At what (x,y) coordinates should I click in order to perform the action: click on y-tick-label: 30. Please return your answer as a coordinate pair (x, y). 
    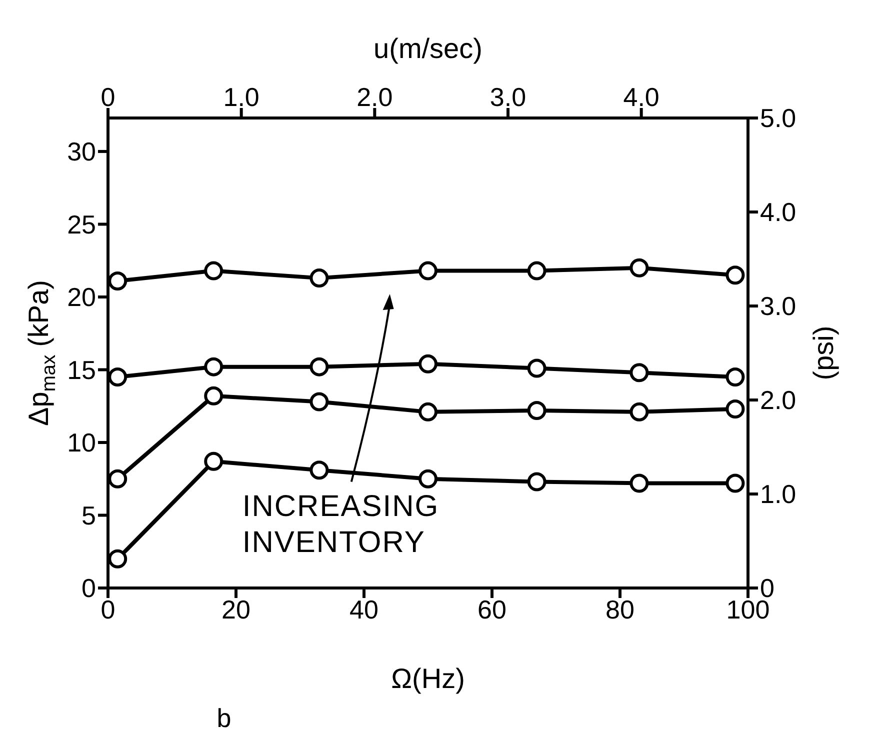
    Looking at the image, I should click on (81, 151).